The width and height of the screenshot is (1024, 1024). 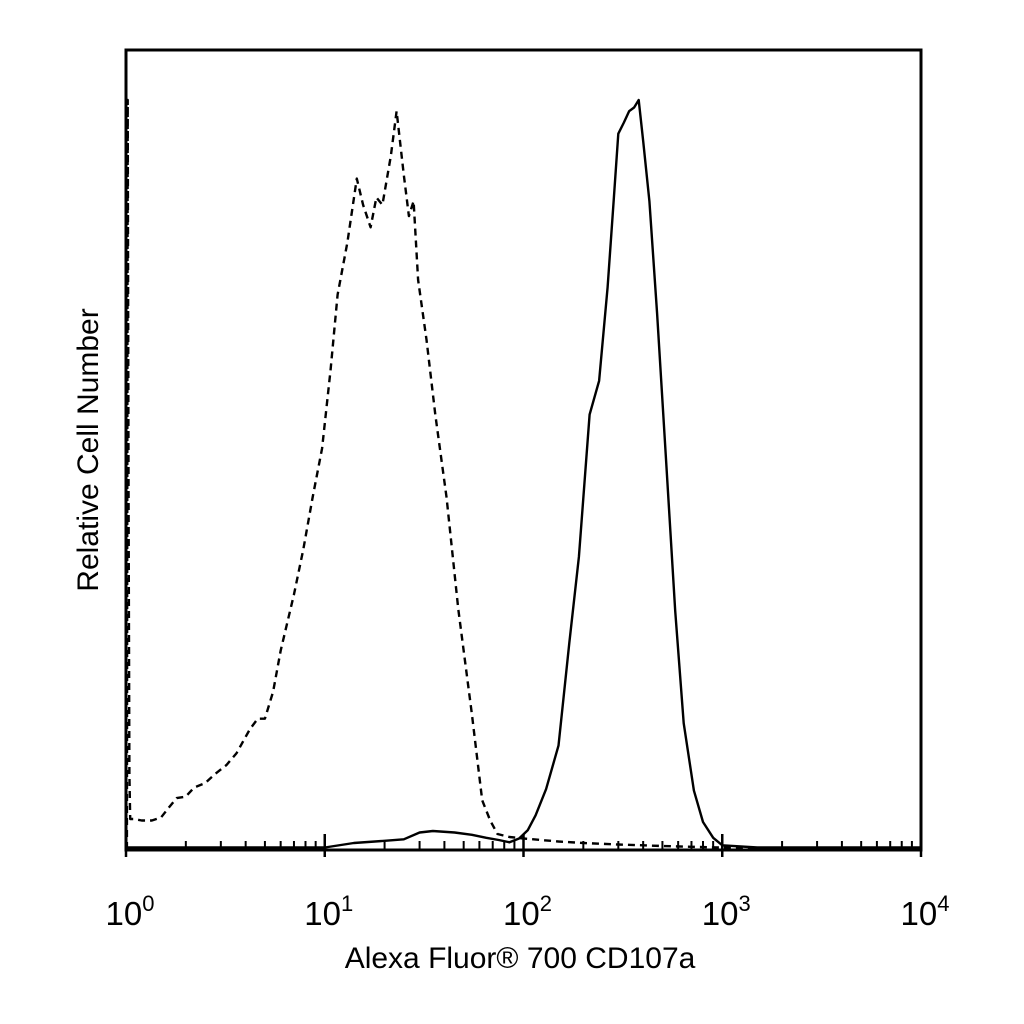 What do you see at coordinates (328, 911) in the screenshot?
I see `x-tick-label: 10¹` at bounding box center [328, 911].